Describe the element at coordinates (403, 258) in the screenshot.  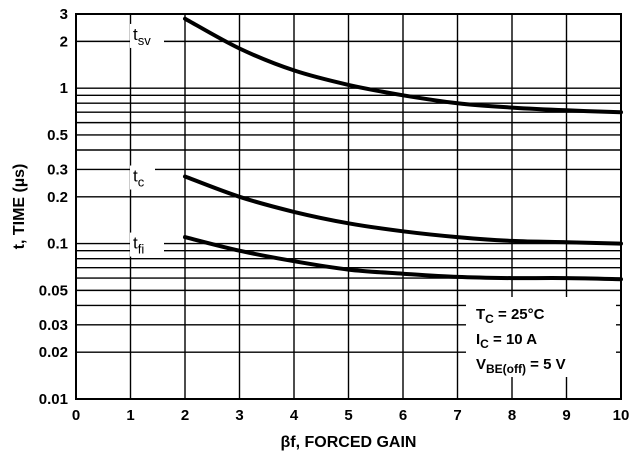
I see `curve-tfi` at that location.